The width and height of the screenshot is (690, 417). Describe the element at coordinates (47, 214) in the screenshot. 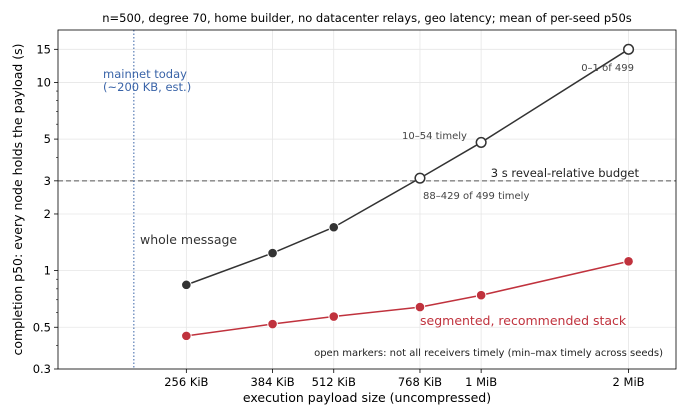

I see `y-tick-label: 2` at that location.